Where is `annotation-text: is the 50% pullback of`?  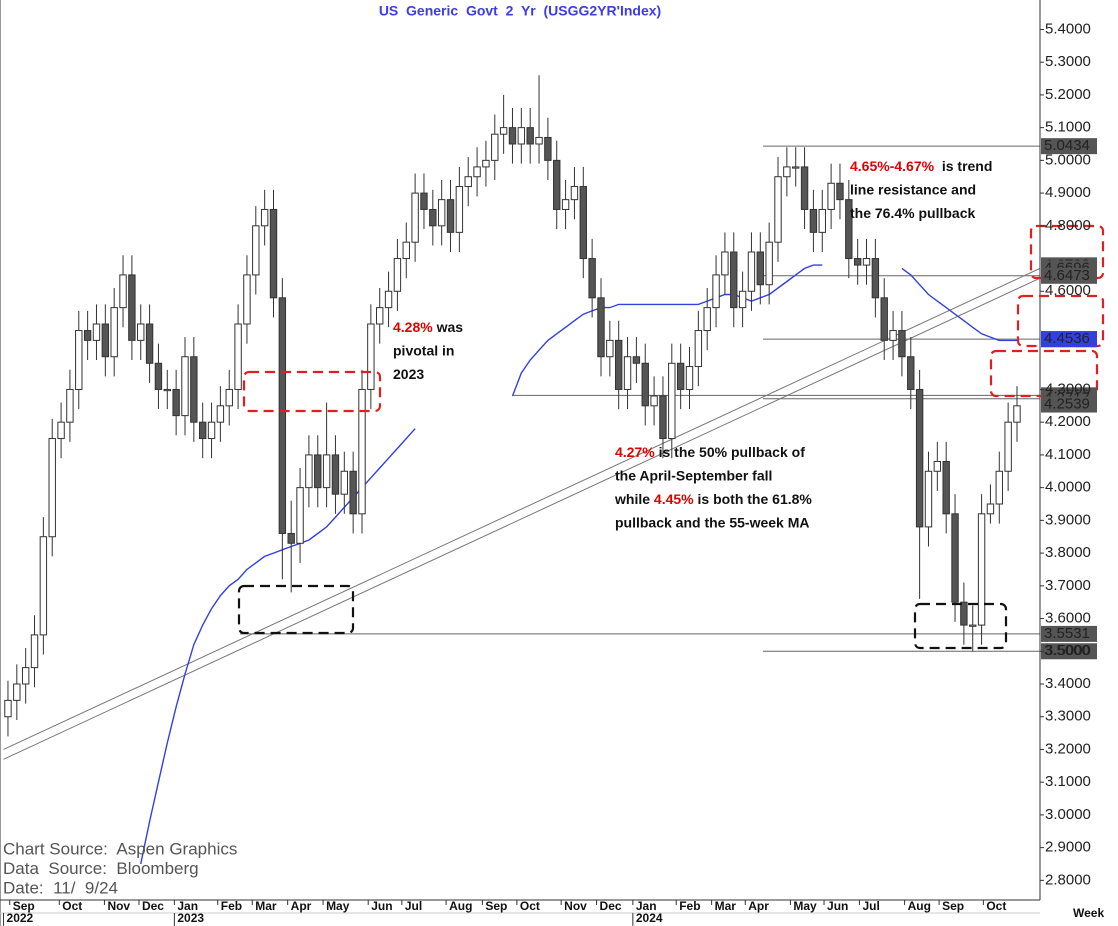
annotation-text: is the 50% pullback of is located at coordinates (730, 452).